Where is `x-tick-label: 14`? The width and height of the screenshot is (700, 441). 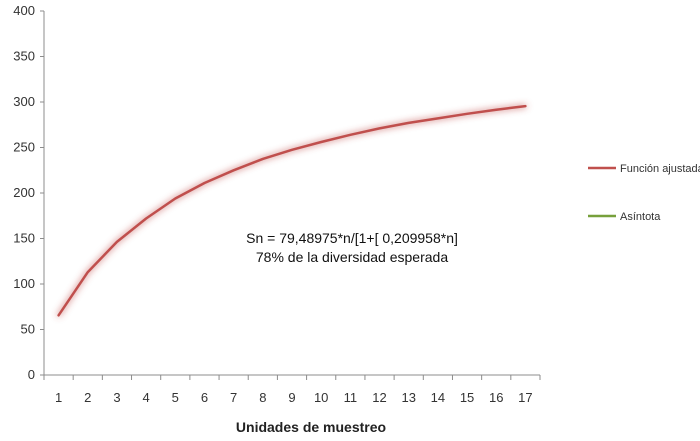 x-tick-label: 14 is located at coordinates (438, 397).